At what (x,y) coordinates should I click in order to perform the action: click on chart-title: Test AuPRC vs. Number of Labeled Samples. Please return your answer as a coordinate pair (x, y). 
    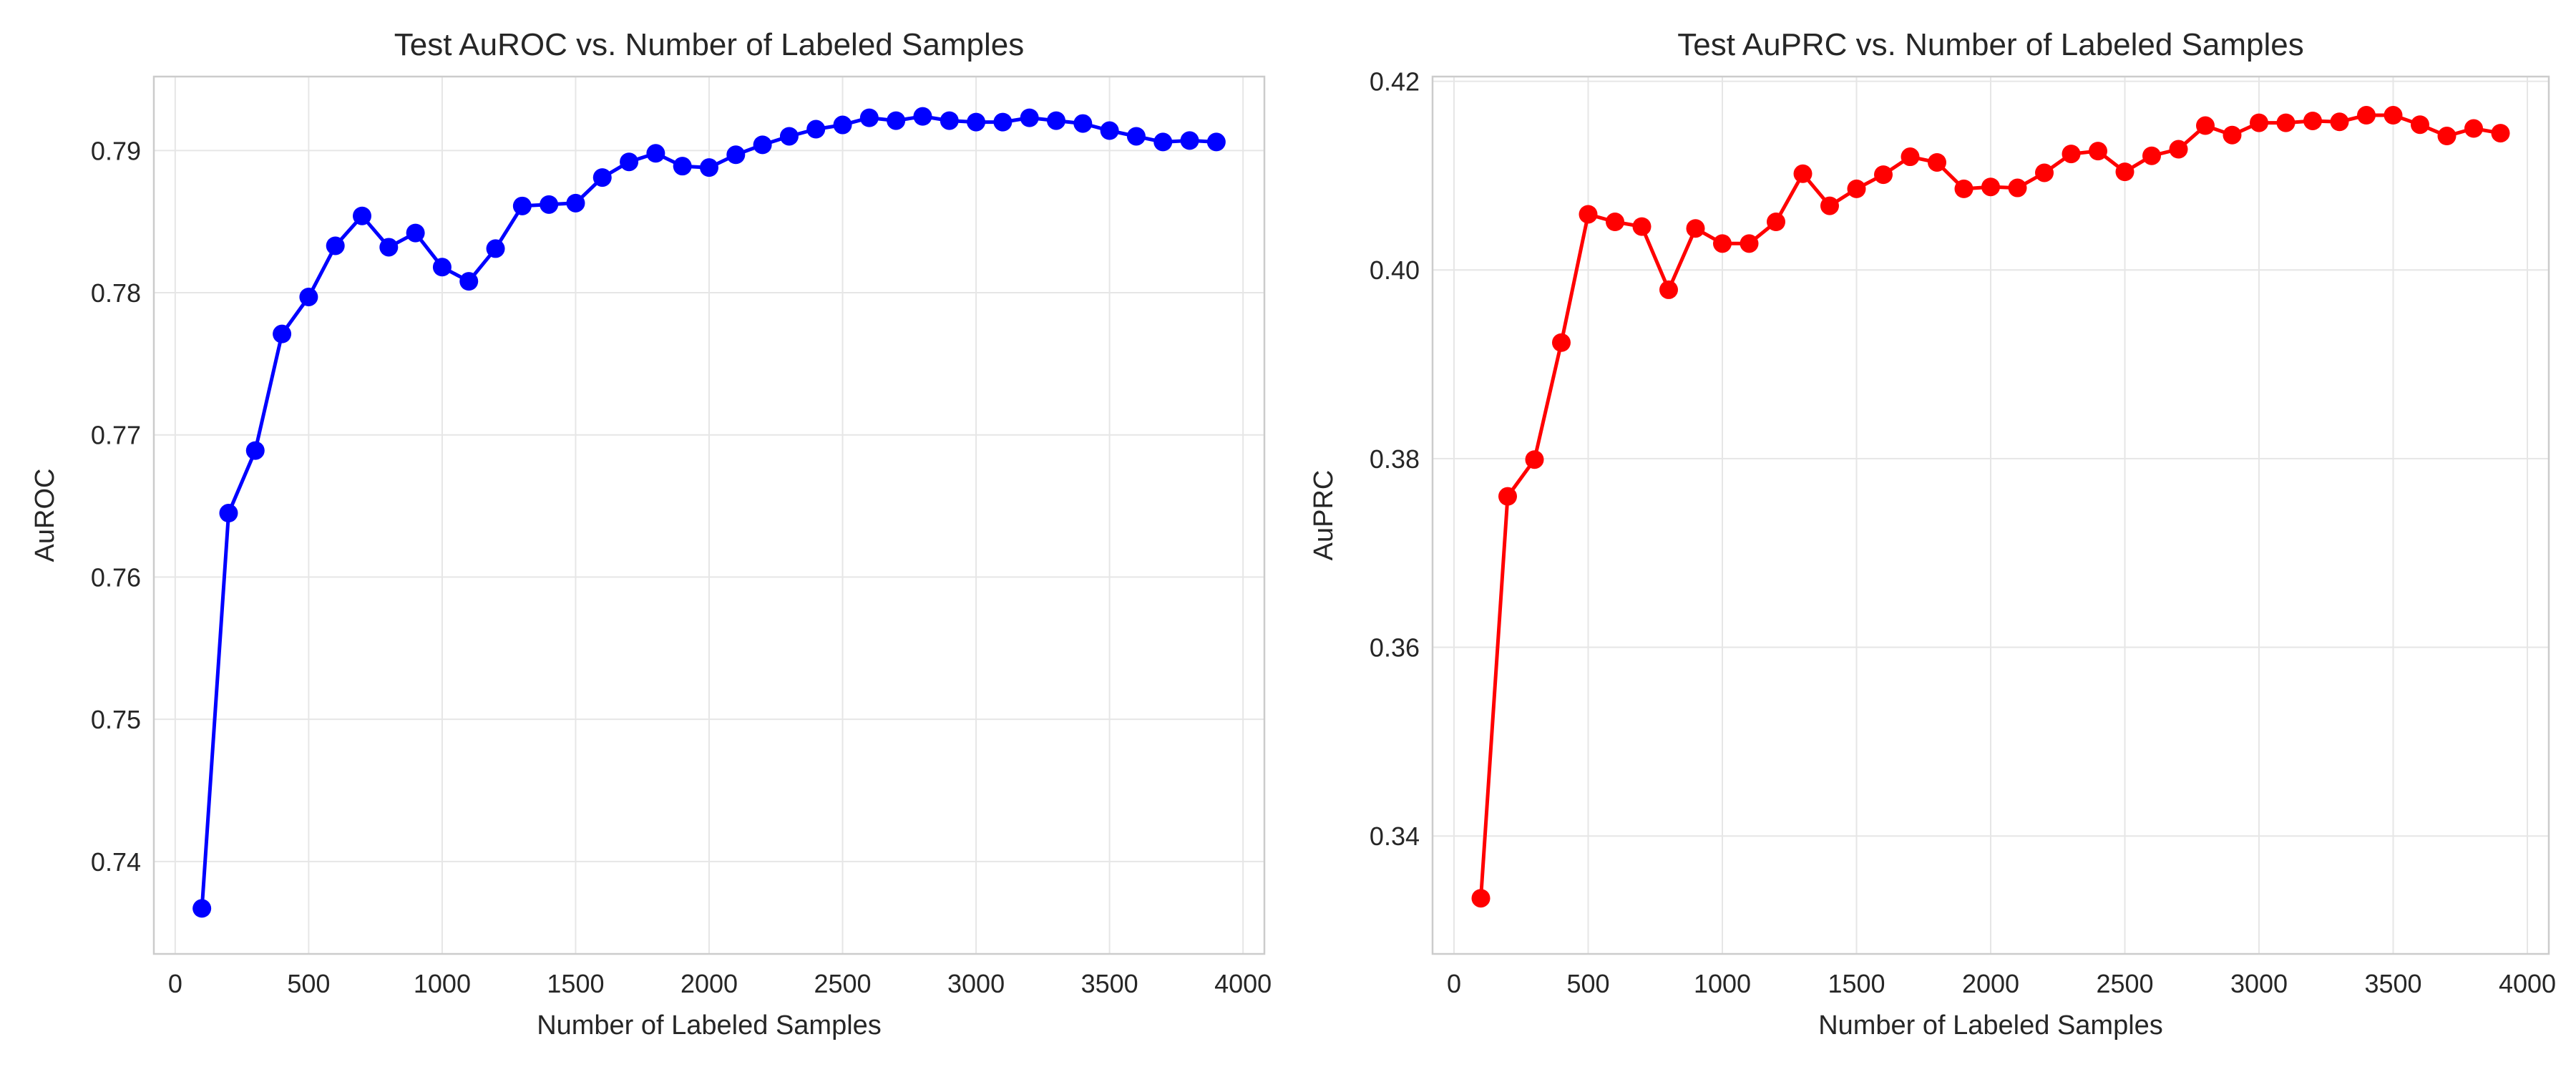
    Looking at the image, I should click on (1990, 44).